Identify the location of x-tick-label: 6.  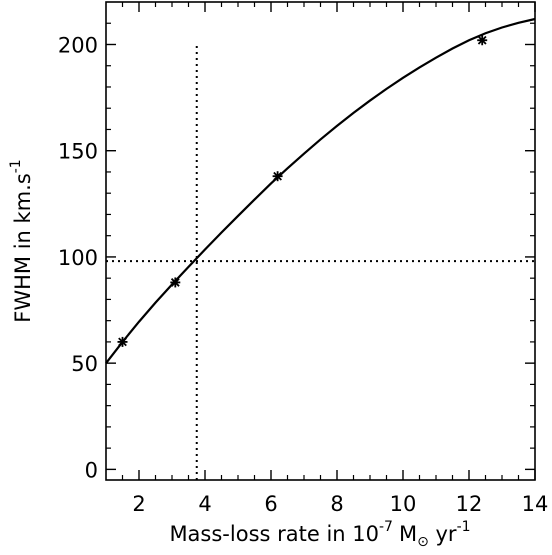
(270, 504).